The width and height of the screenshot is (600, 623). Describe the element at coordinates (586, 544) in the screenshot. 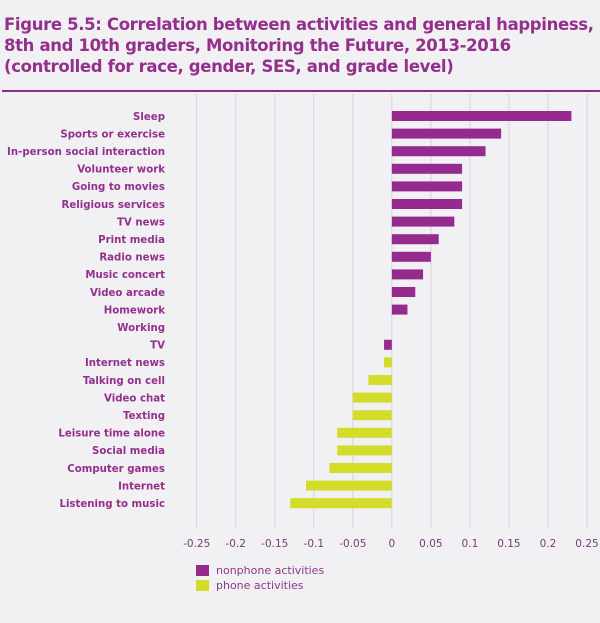

I see `x-tick-label: 0.25` at that location.